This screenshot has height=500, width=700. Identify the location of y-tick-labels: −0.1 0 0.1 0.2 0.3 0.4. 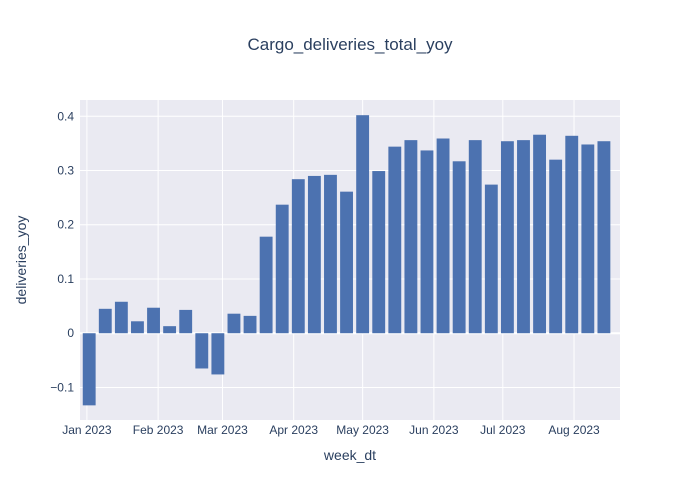
(62, 251).